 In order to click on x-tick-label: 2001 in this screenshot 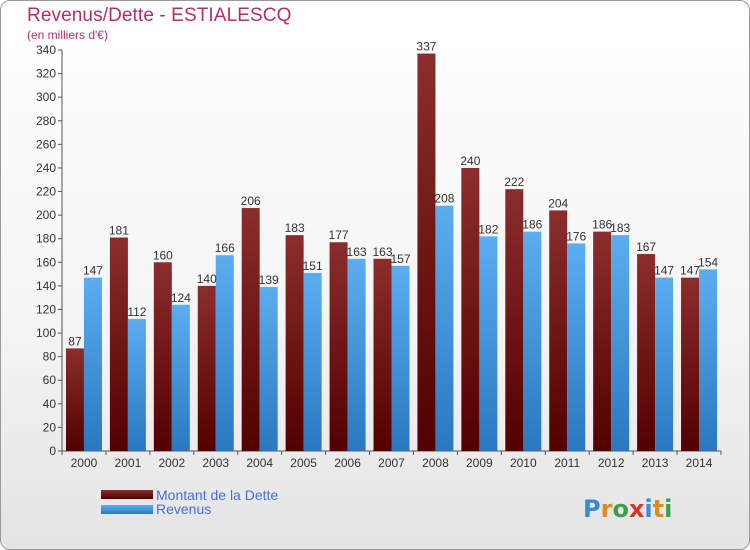, I will do `click(128, 463)`.